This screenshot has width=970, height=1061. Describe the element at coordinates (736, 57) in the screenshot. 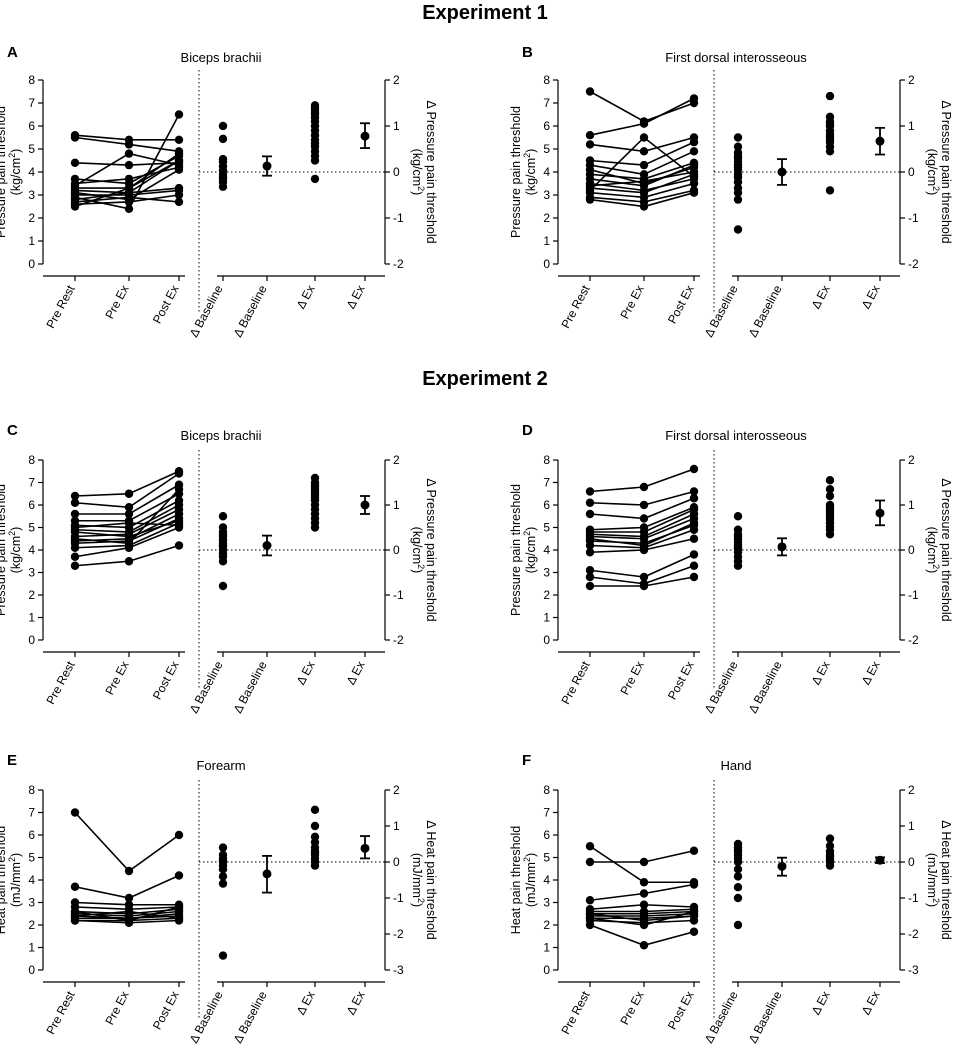

I see `panel-title: First dorsal interosseous` at that location.